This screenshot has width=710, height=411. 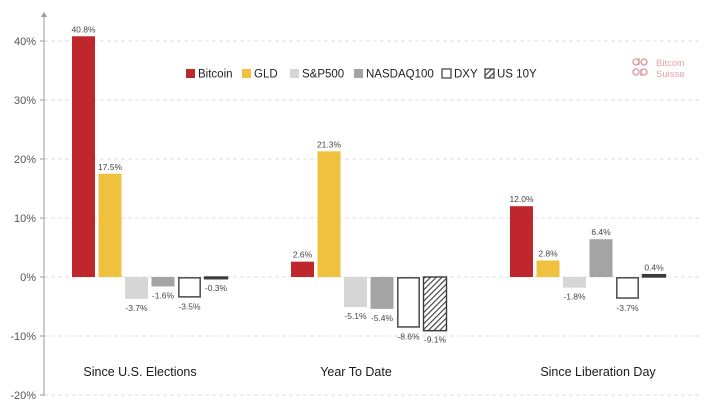 What do you see at coordinates (355, 316) in the screenshot?
I see `data-label: -5.1%` at bounding box center [355, 316].